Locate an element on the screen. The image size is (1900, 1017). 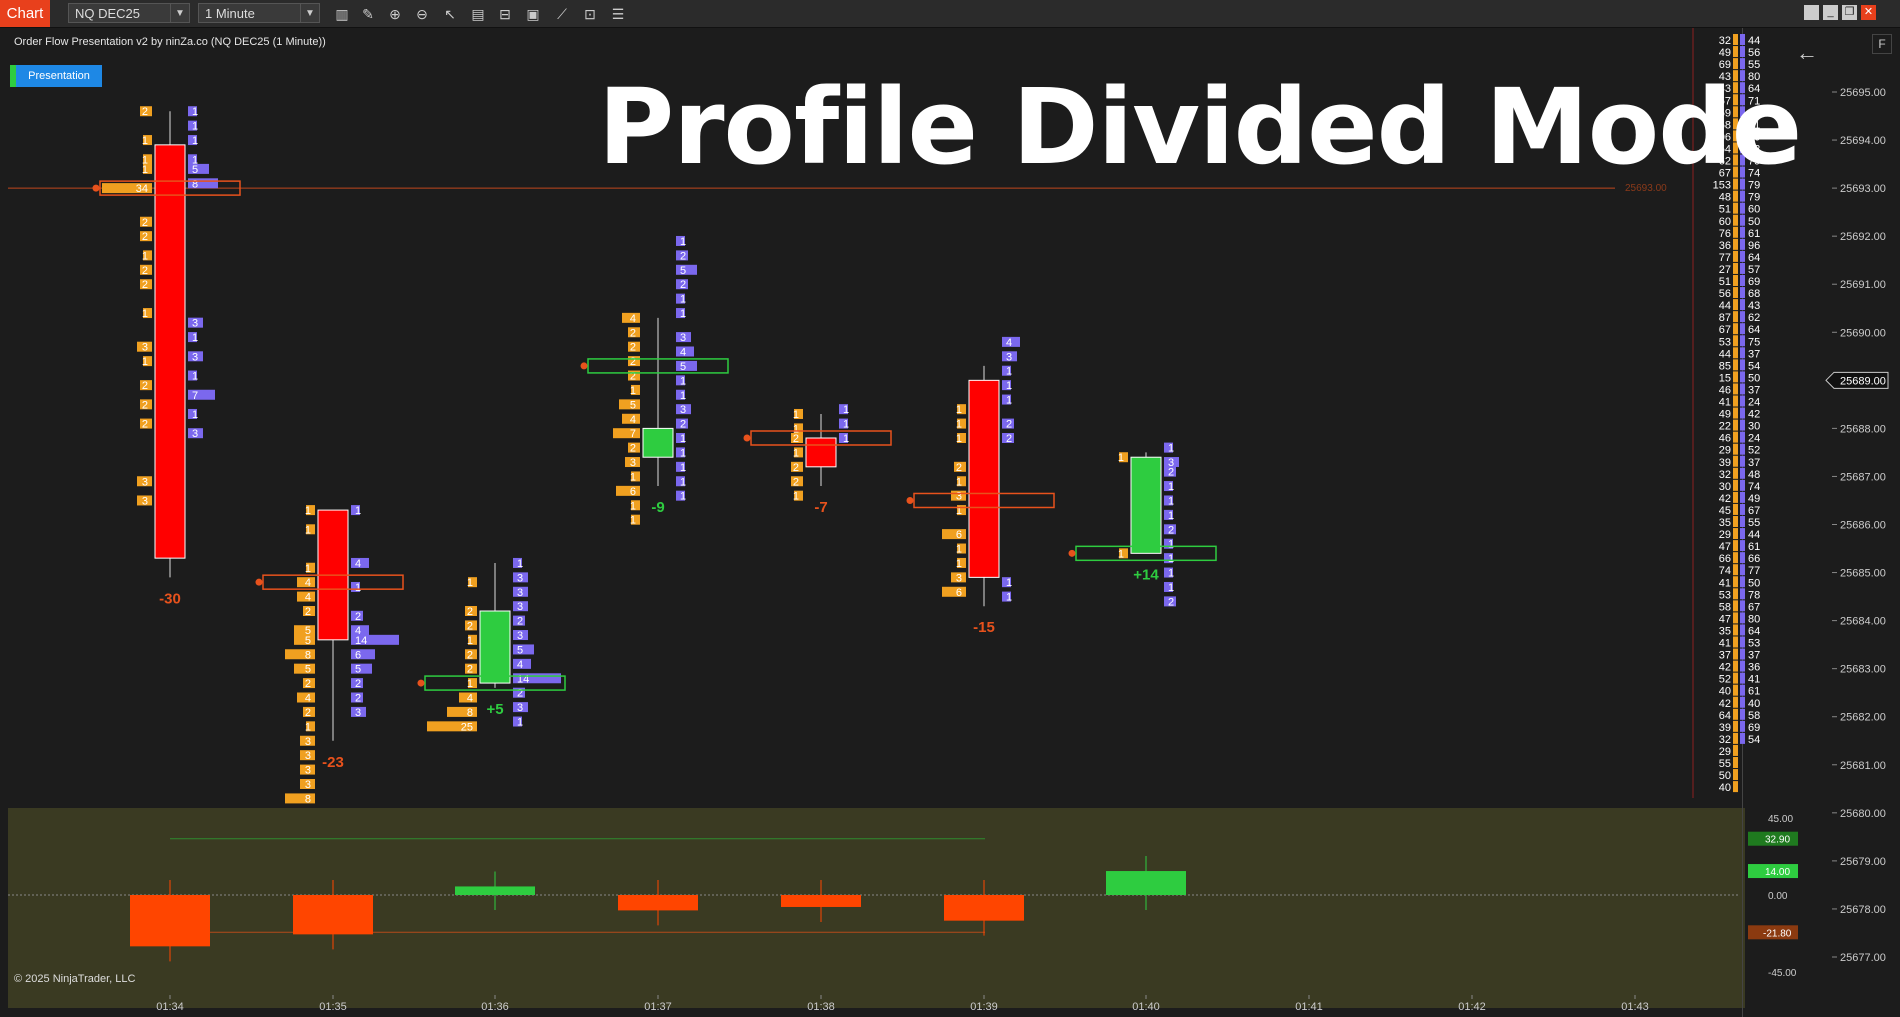
ladder-bid-value: 59 is located at coordinates (1725, 113).